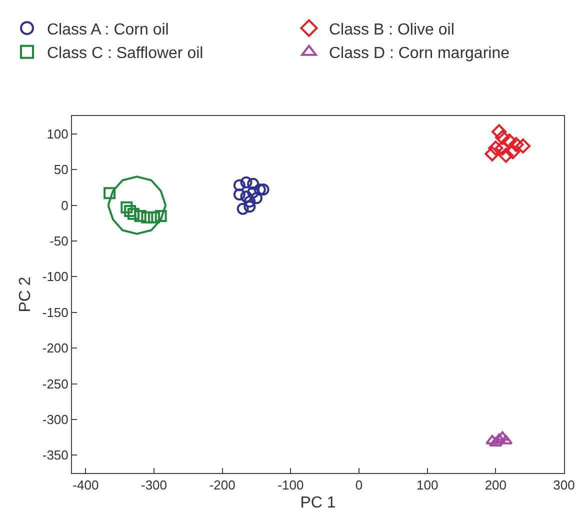 This screenshot has width=576, height=525. What do you see at coordinates (222, 485) in the screenshot?
I see `x-tick-label: -200` at bounding box center [222, 485].